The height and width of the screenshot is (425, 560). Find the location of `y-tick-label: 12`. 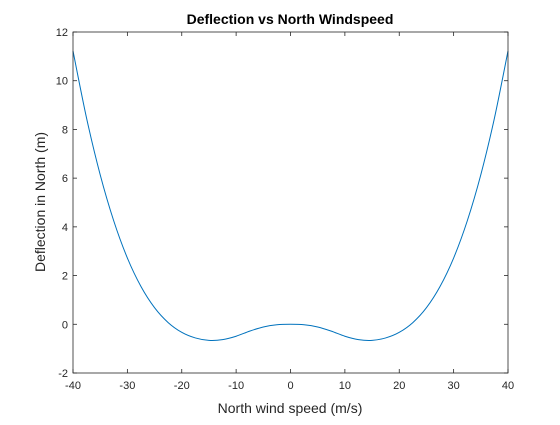

y-tick-label: 12 is located at coordinates (62, 33).